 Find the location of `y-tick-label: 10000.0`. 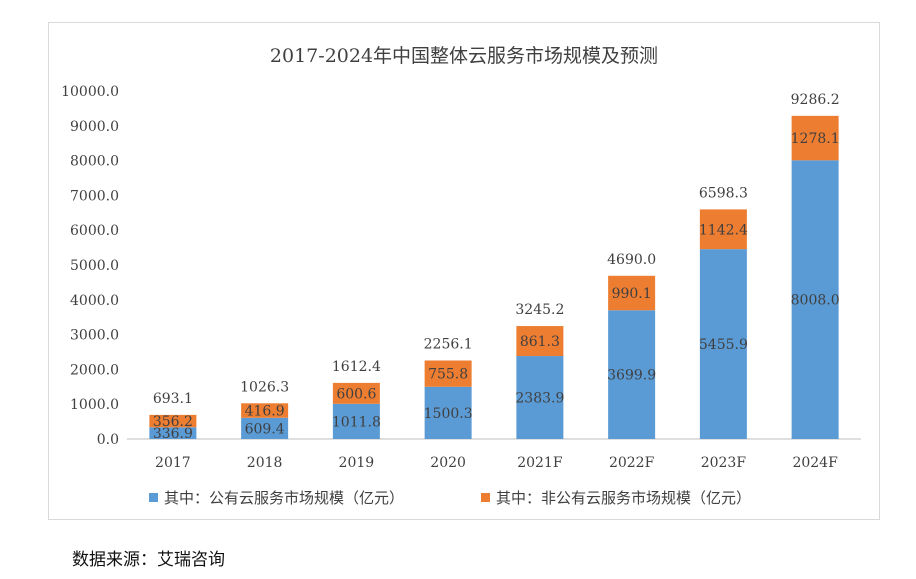

y-tick-label: 10000.0 is located at coordinates (90, 92).